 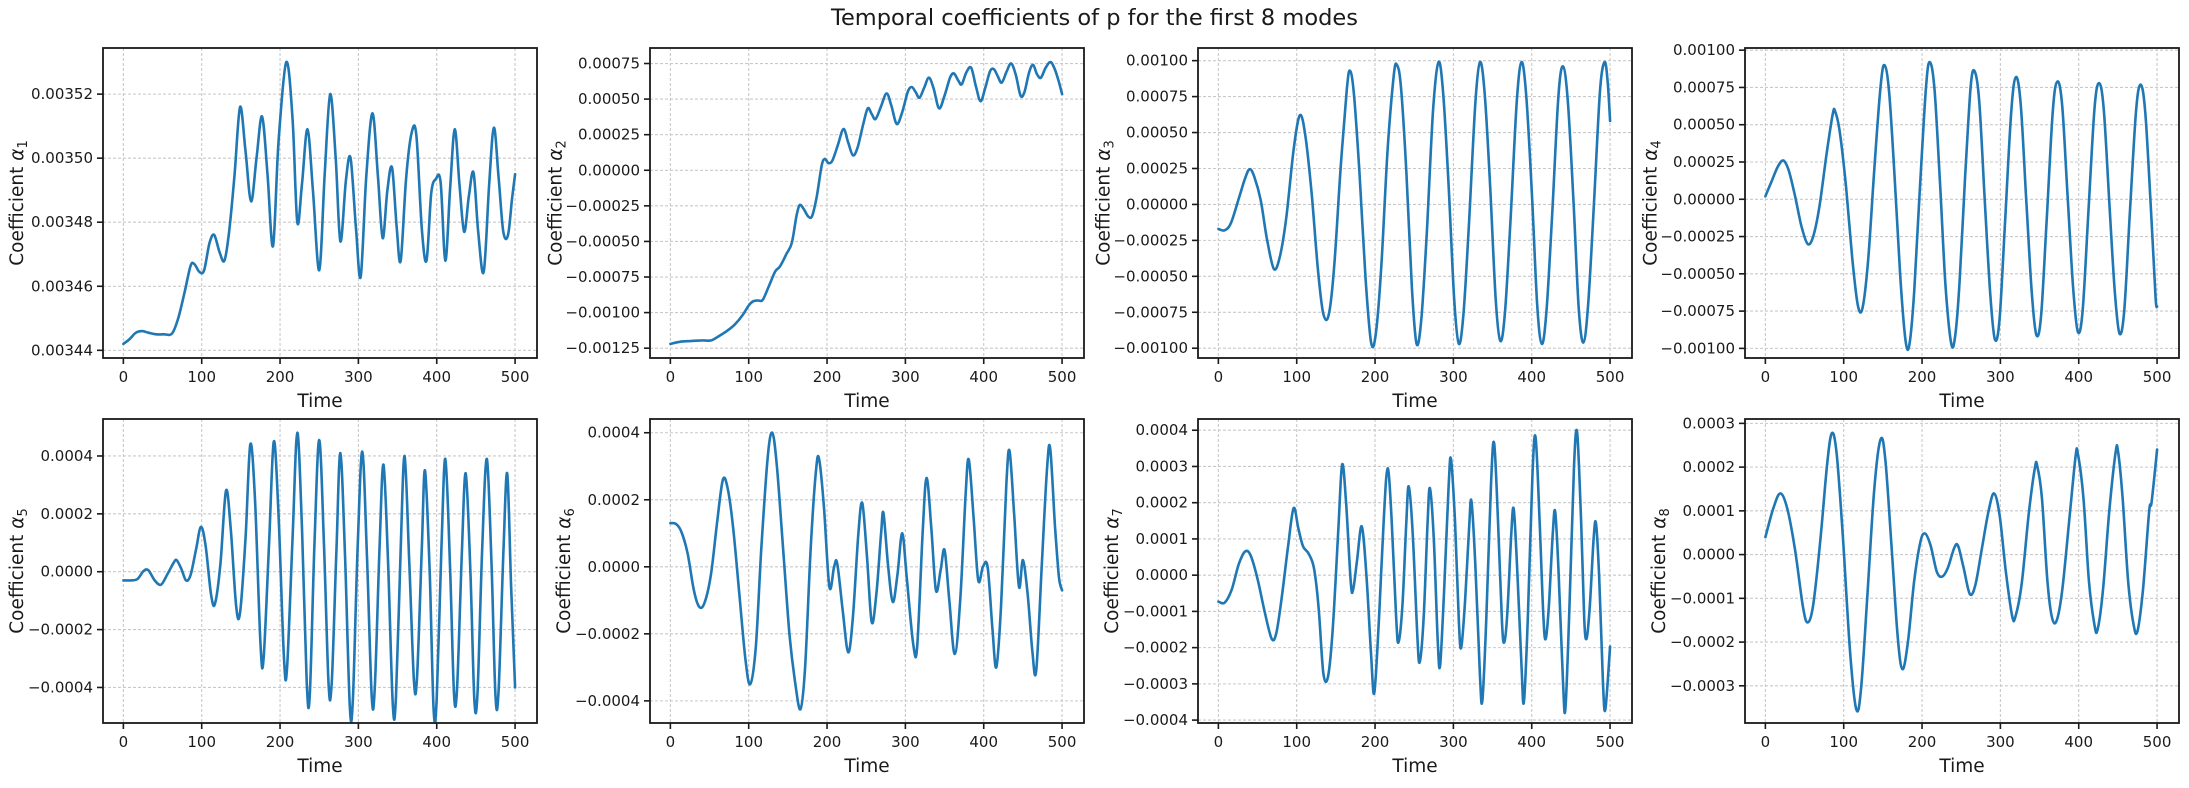 I want to click on y-tick-label: 0.00100, so click(x=1704, y=50).